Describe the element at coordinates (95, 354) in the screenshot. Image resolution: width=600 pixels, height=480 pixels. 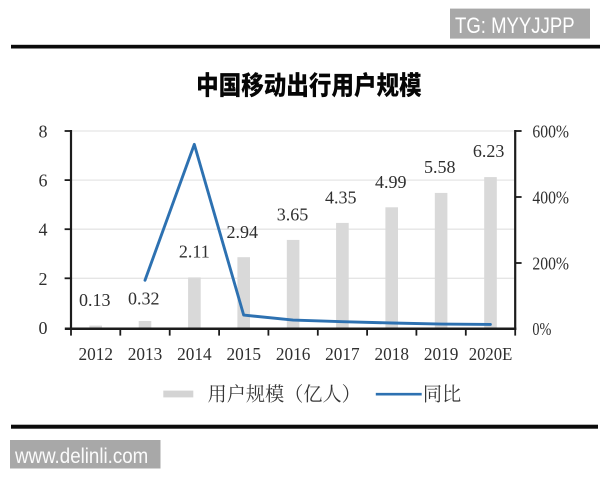
I see `svg-text: 2012` at that location.